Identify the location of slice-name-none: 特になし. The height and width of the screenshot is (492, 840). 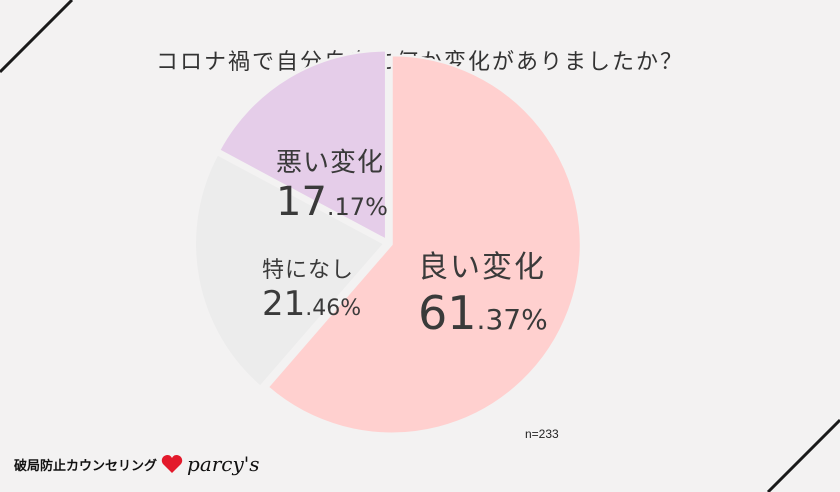
(308, 270).